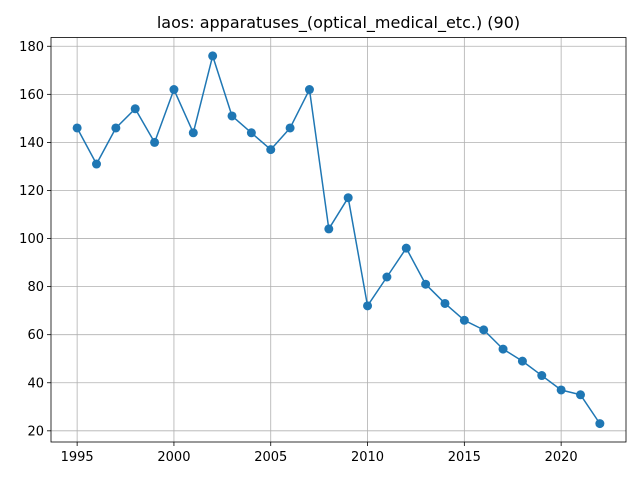 This screenshot has width=640, height=480. Describe the element at coordinates (35, 431) in the screenshot. I see `y-tick-label: 20` at that location.